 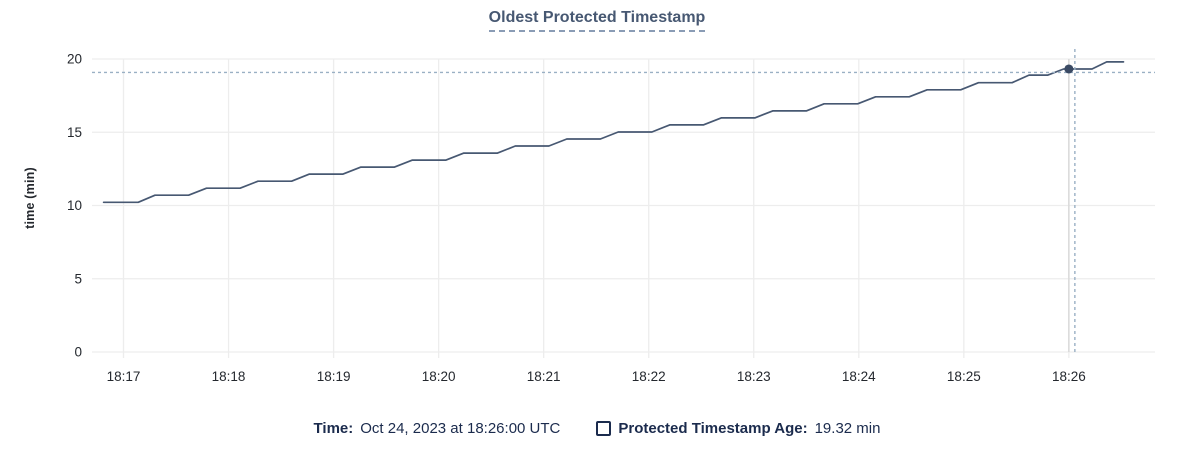 What do you see at coordinates (713, 428) in the screenshot?
I see `legend-series-label: Protected Timestamp Age:` at bounding box center [713, 428].